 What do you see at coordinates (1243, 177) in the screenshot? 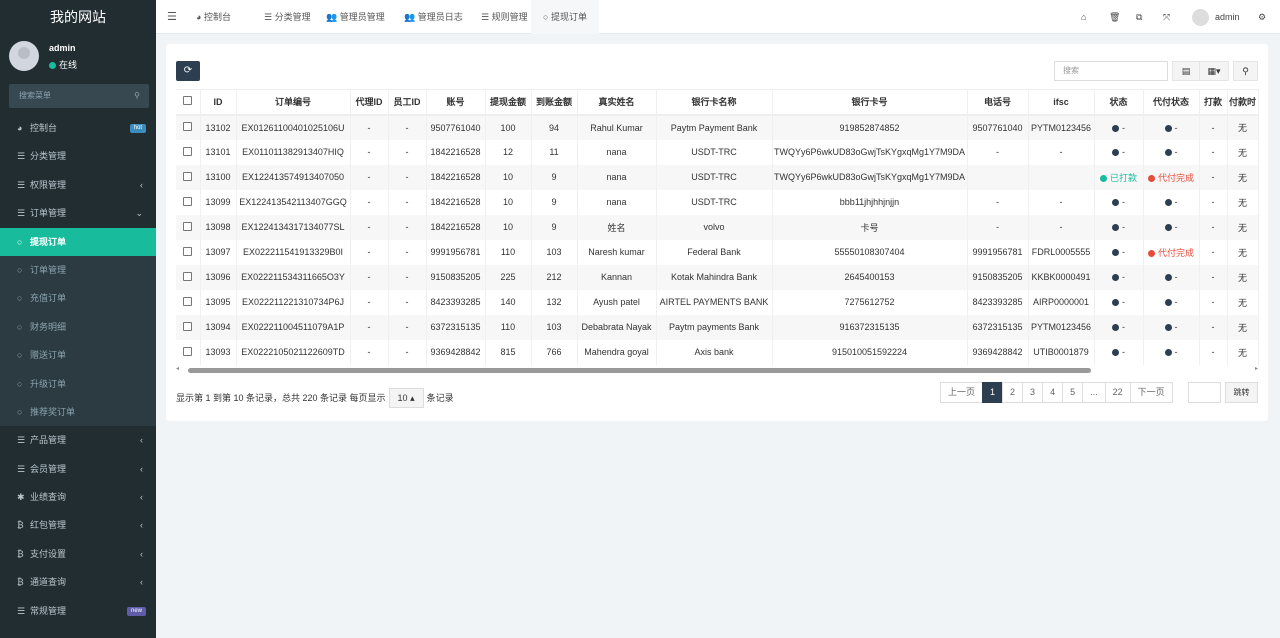
I see `table-cell: 无` at bounding box center [1243, 177].